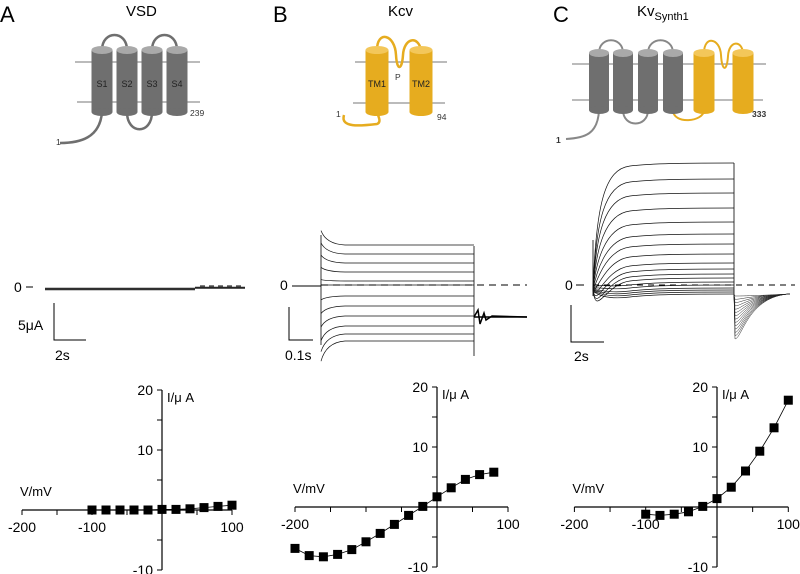 The width and height of the screenshot is (800, 574). Describe the element at coordinates (126, 84) in the screenshot. I see `helix-label: S2` at that location.